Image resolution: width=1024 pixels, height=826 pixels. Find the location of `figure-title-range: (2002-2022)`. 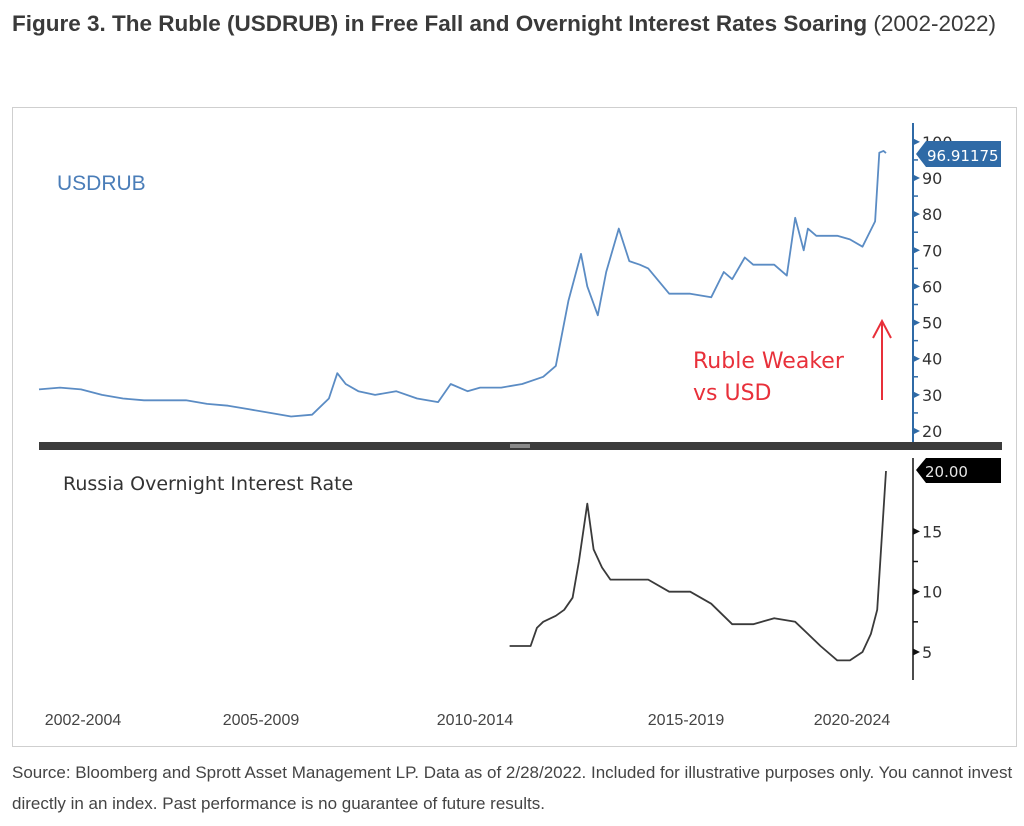

figure-title-range: (2002-2022) is located at coordinates (934, 23).